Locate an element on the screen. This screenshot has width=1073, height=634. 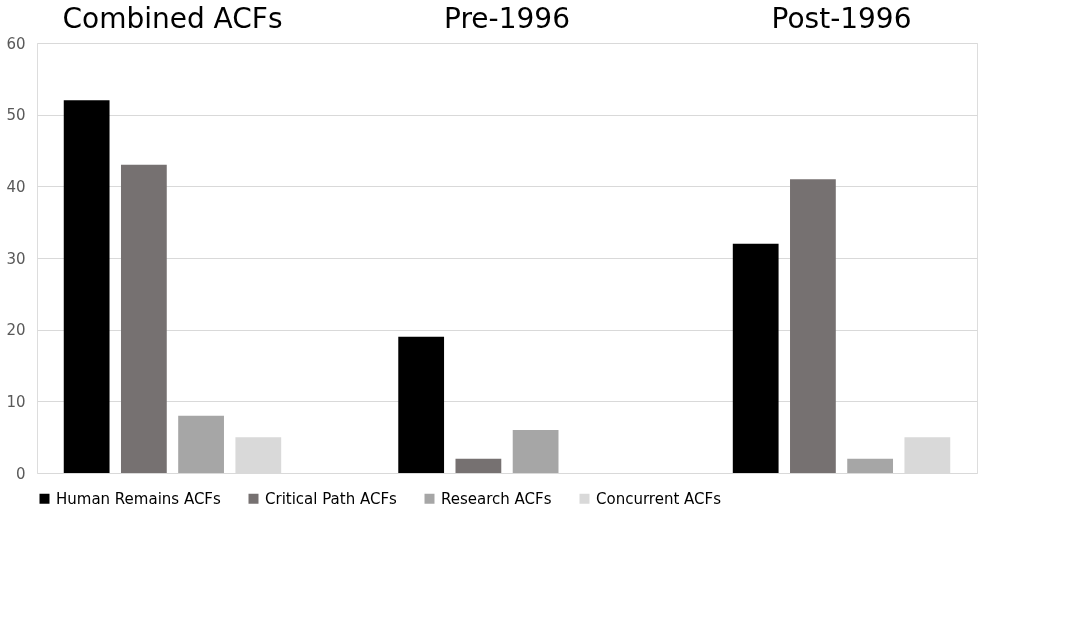
legend-label: Human Remains ACFs is located at coordinates (138, 498).